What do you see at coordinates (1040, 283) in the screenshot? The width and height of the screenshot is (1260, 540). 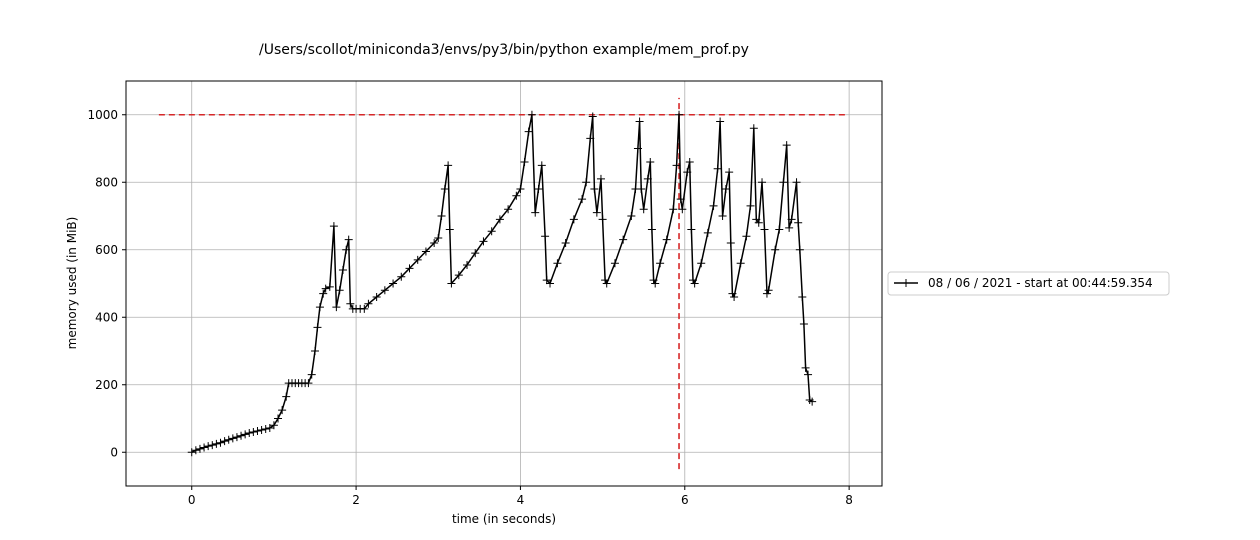 I see `legend-entry-label: 08 / 06 / 2021 - start at 00:44:59.354` at bounding box center [1040, 283].